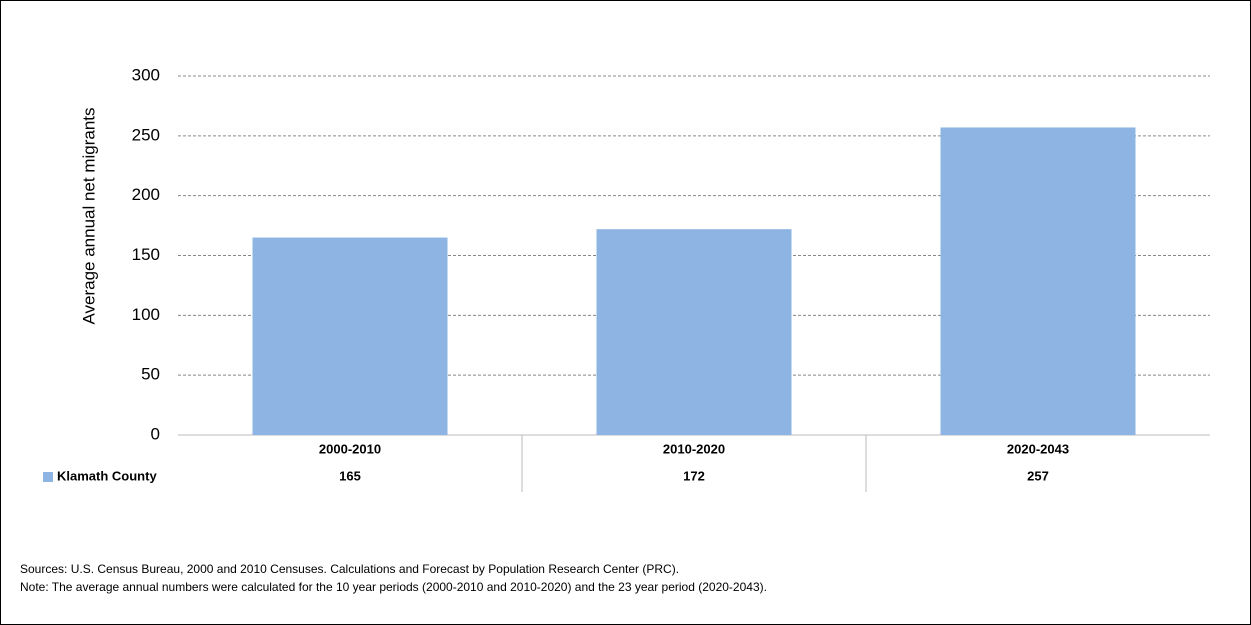  I want to click on y-tick-label: 200, so click(146, 194).